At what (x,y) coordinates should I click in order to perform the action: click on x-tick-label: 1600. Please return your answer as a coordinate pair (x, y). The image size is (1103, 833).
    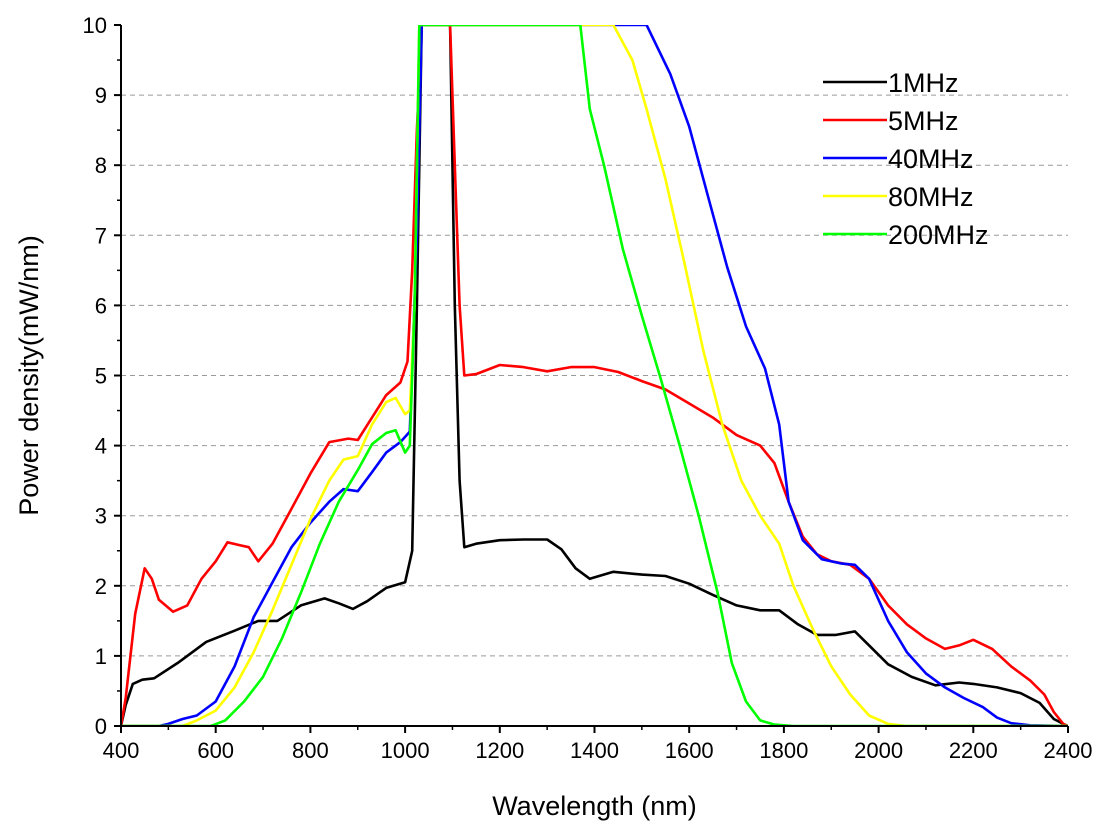
    Looking at the image, I should click on (689, 750).